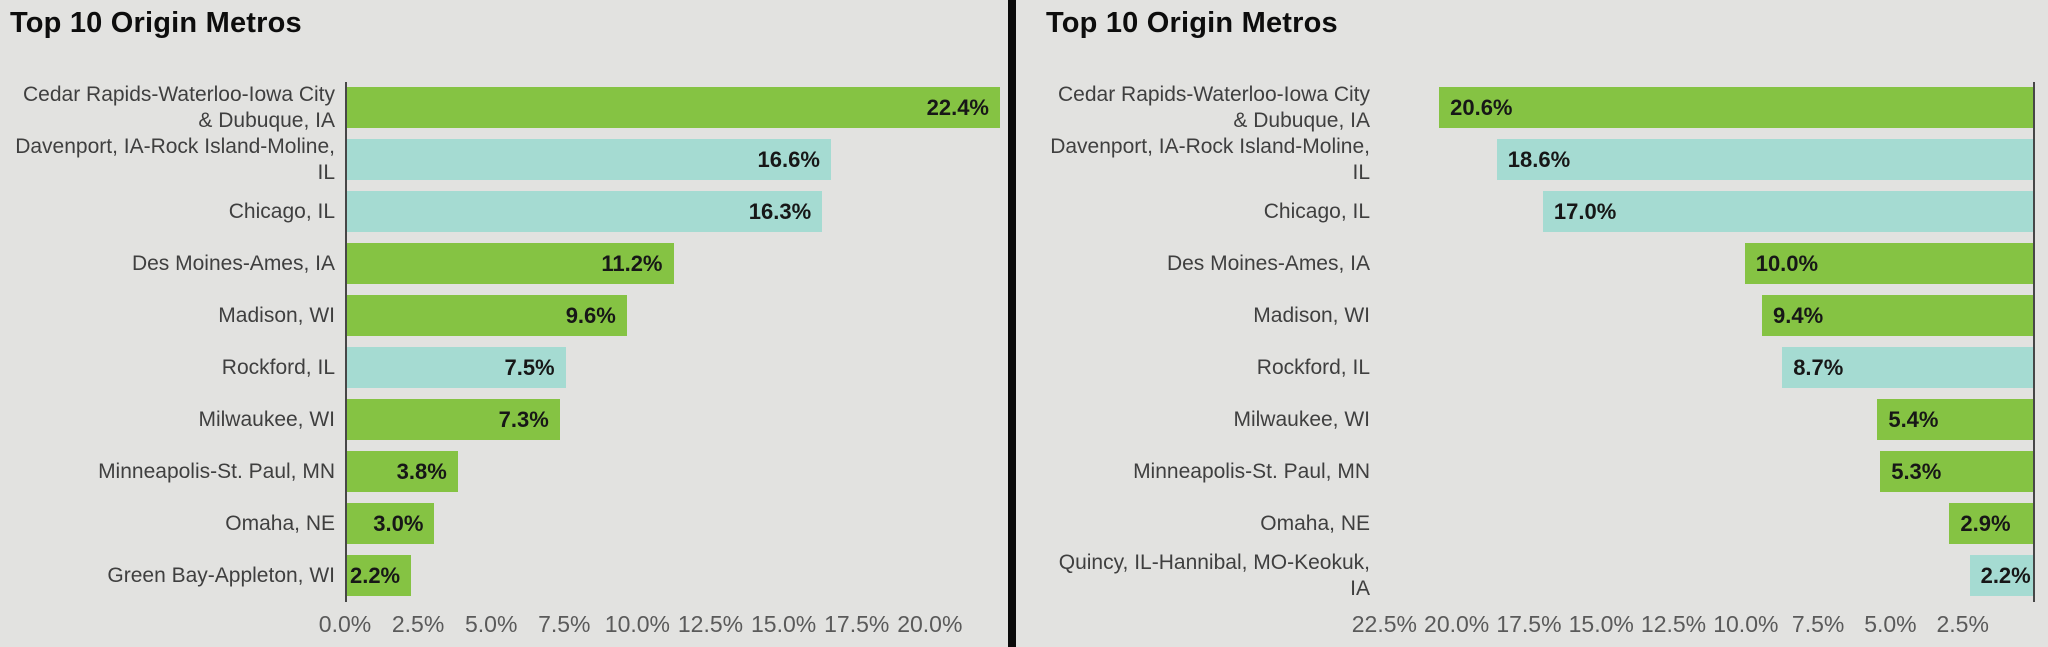 The image size is (2048, 647). What do you see at coordinates (1707, 316) in the screenshot?
I see `plot-area: 9.4%` at bounding box center [1707, 316].